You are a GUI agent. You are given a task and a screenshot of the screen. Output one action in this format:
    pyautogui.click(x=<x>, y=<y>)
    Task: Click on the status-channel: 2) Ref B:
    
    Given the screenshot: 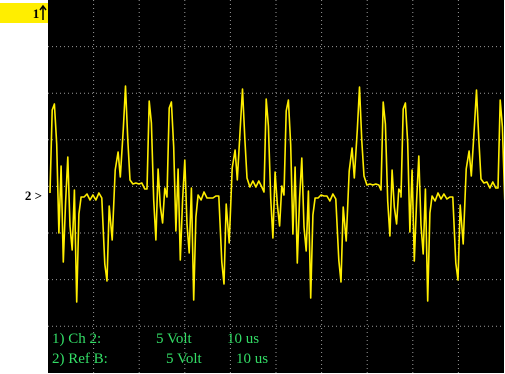 What is the action you would take?
    pyautogui.click(x=80, y=359)
    